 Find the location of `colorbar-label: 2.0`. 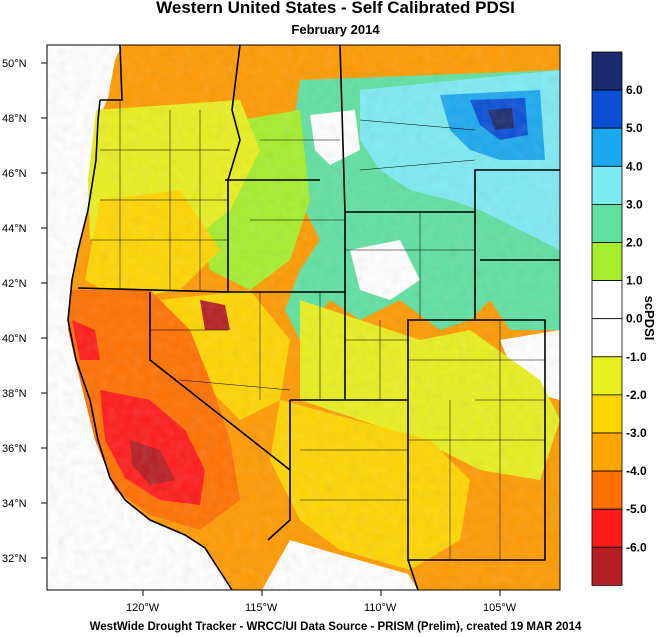

colorbar-label: 2.0 is located at coordinates (634, 243).